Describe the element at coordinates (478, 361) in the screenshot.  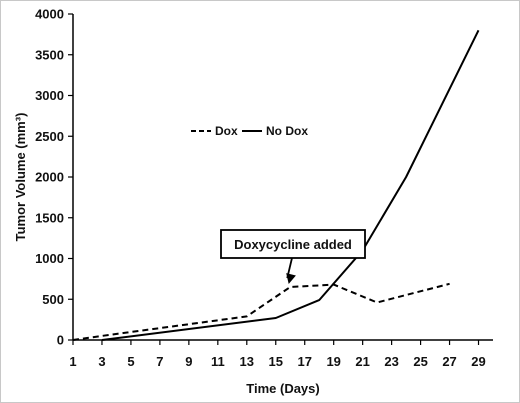
I see `x-tick-label: 29` at that location.